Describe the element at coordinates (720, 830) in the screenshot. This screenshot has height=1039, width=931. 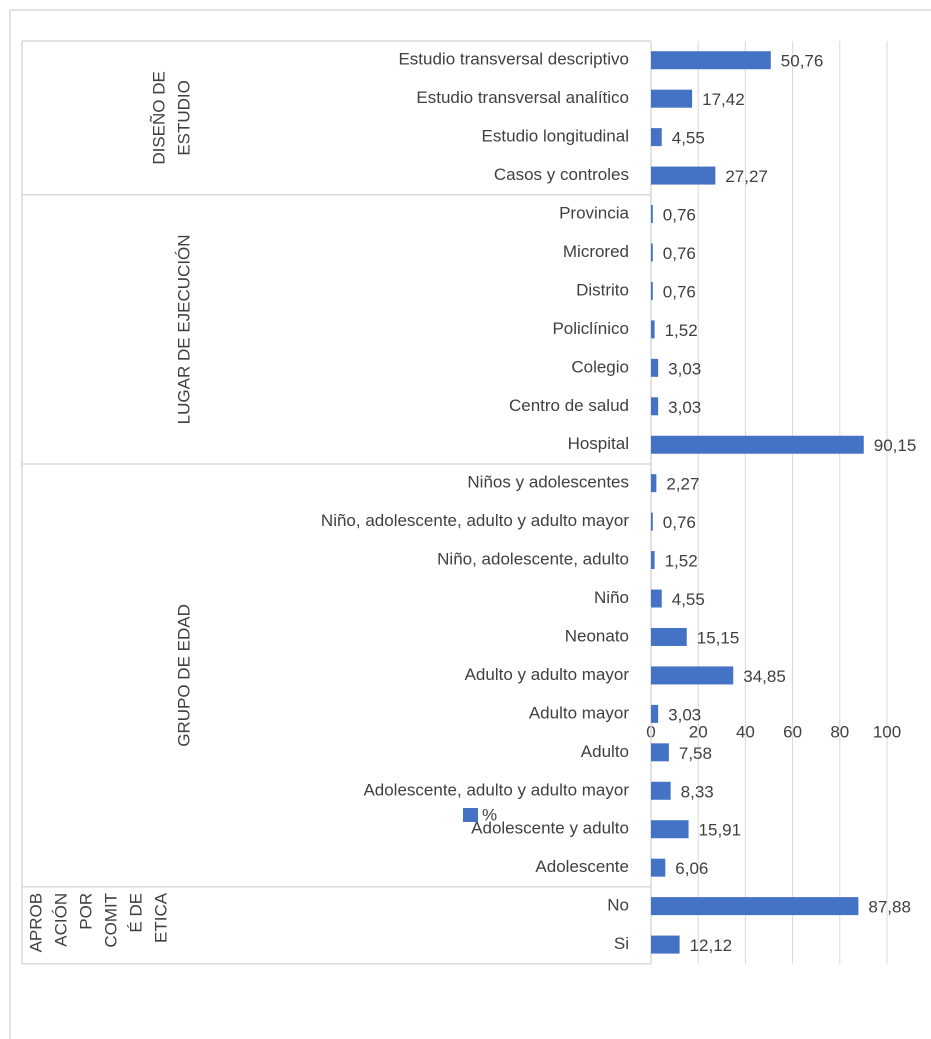
I see `data-label: 15,91` at that location.